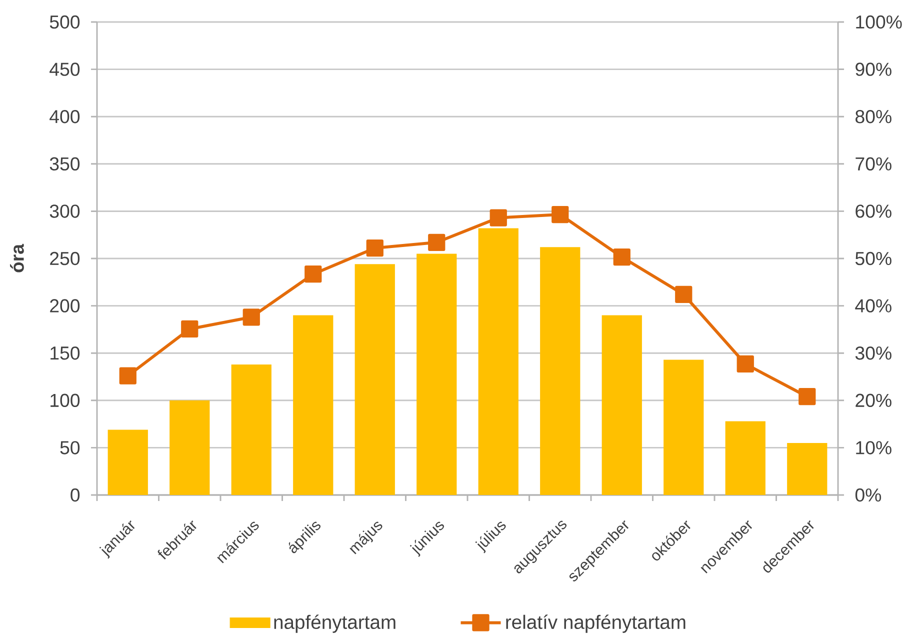 The height and width of the screenshot is (636, 909). What do you see at coordinates (874, 211) in the screenshot?
I see `y2-tick-label: 60%` at bounding box center [874, 211].